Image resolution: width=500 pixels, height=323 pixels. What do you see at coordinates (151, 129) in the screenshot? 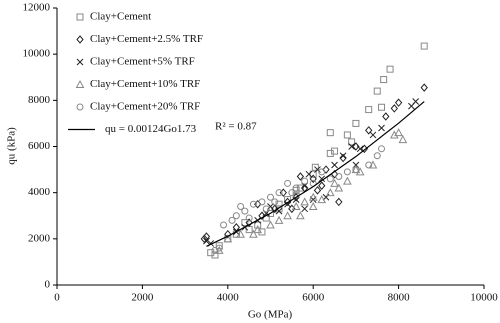
I see `legend-label: qu = 0.00124Go1.73` at bounding box center [151, 129].